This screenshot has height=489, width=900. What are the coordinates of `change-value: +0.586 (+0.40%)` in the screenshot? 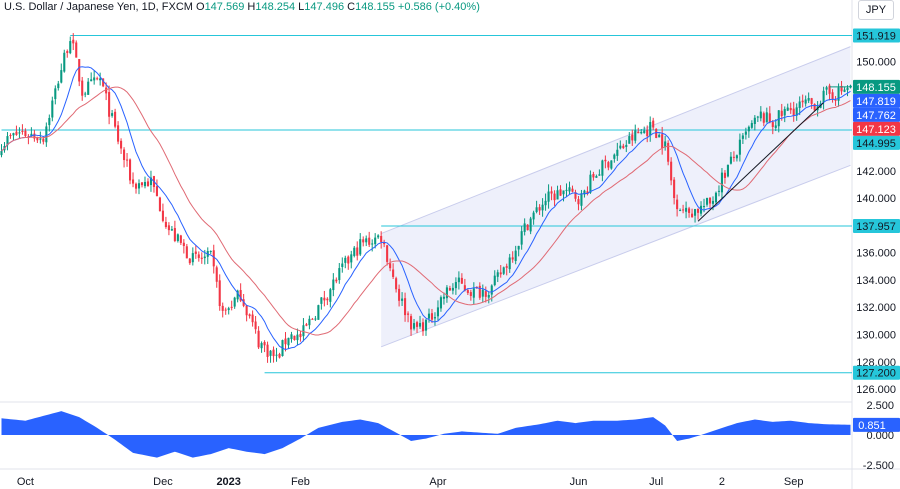 It's located at (438, 7).